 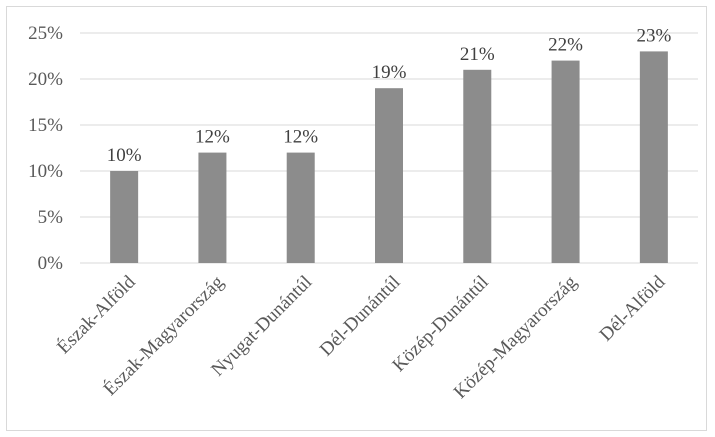 What do you see at coordinates (45, 148) in the screenshot?
I see `y-axis-tick-labels: 0% 5% 10% 15% 20% 25%` at bounding box center [45, 148].